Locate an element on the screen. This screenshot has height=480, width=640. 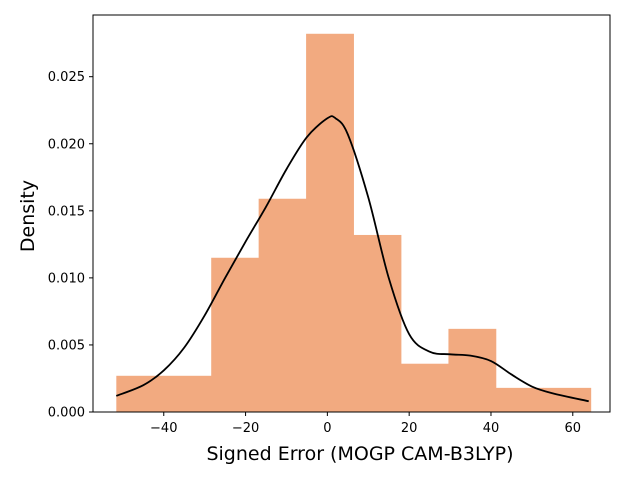
y-axis-ticks: 0.000 0.005 0.010 0.015 0.020 0.025 is located at coordinates (70, 245).